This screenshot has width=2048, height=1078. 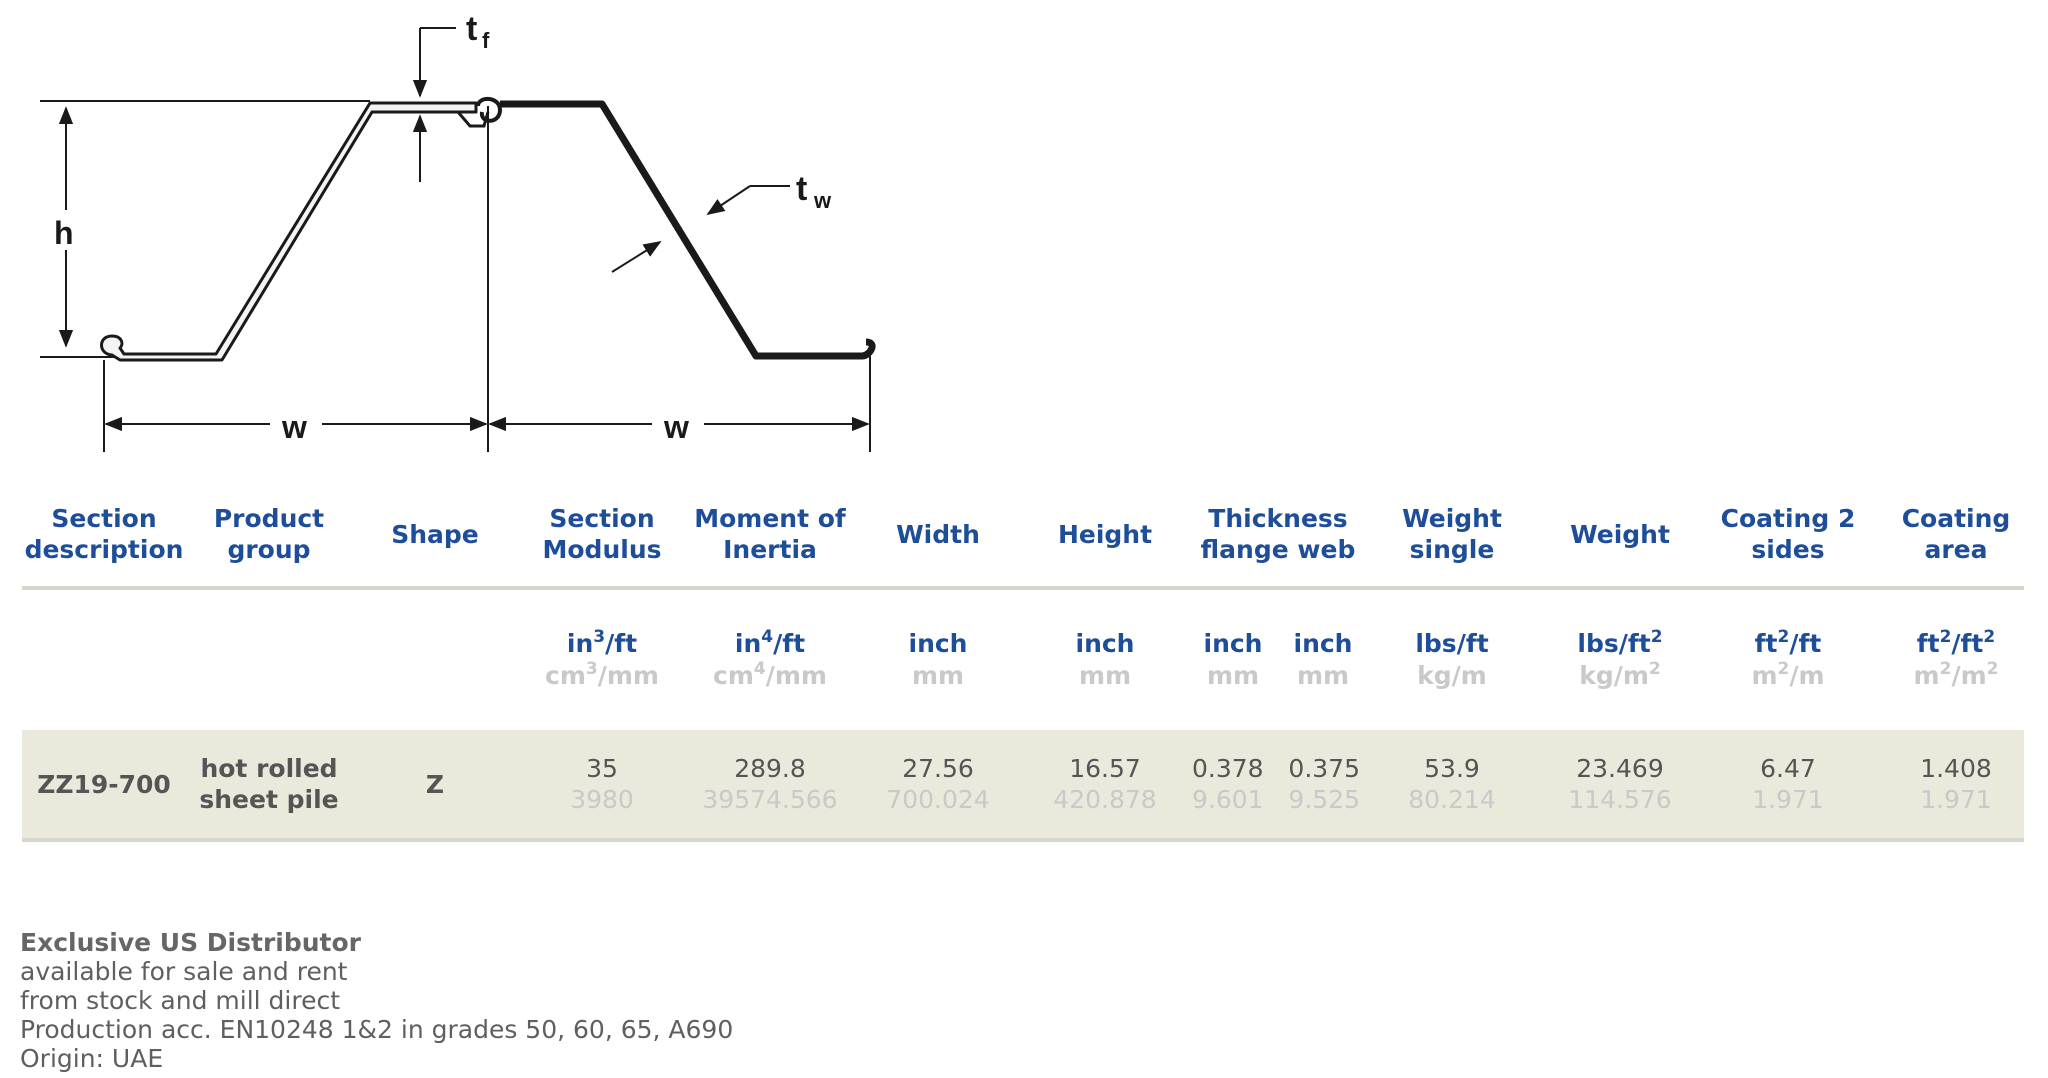 What do you see at coordinates (1324, 784) in the screenshot?
I see `cell-web-thickness: 0.375 9.525` at bounding box center [1324, 784].